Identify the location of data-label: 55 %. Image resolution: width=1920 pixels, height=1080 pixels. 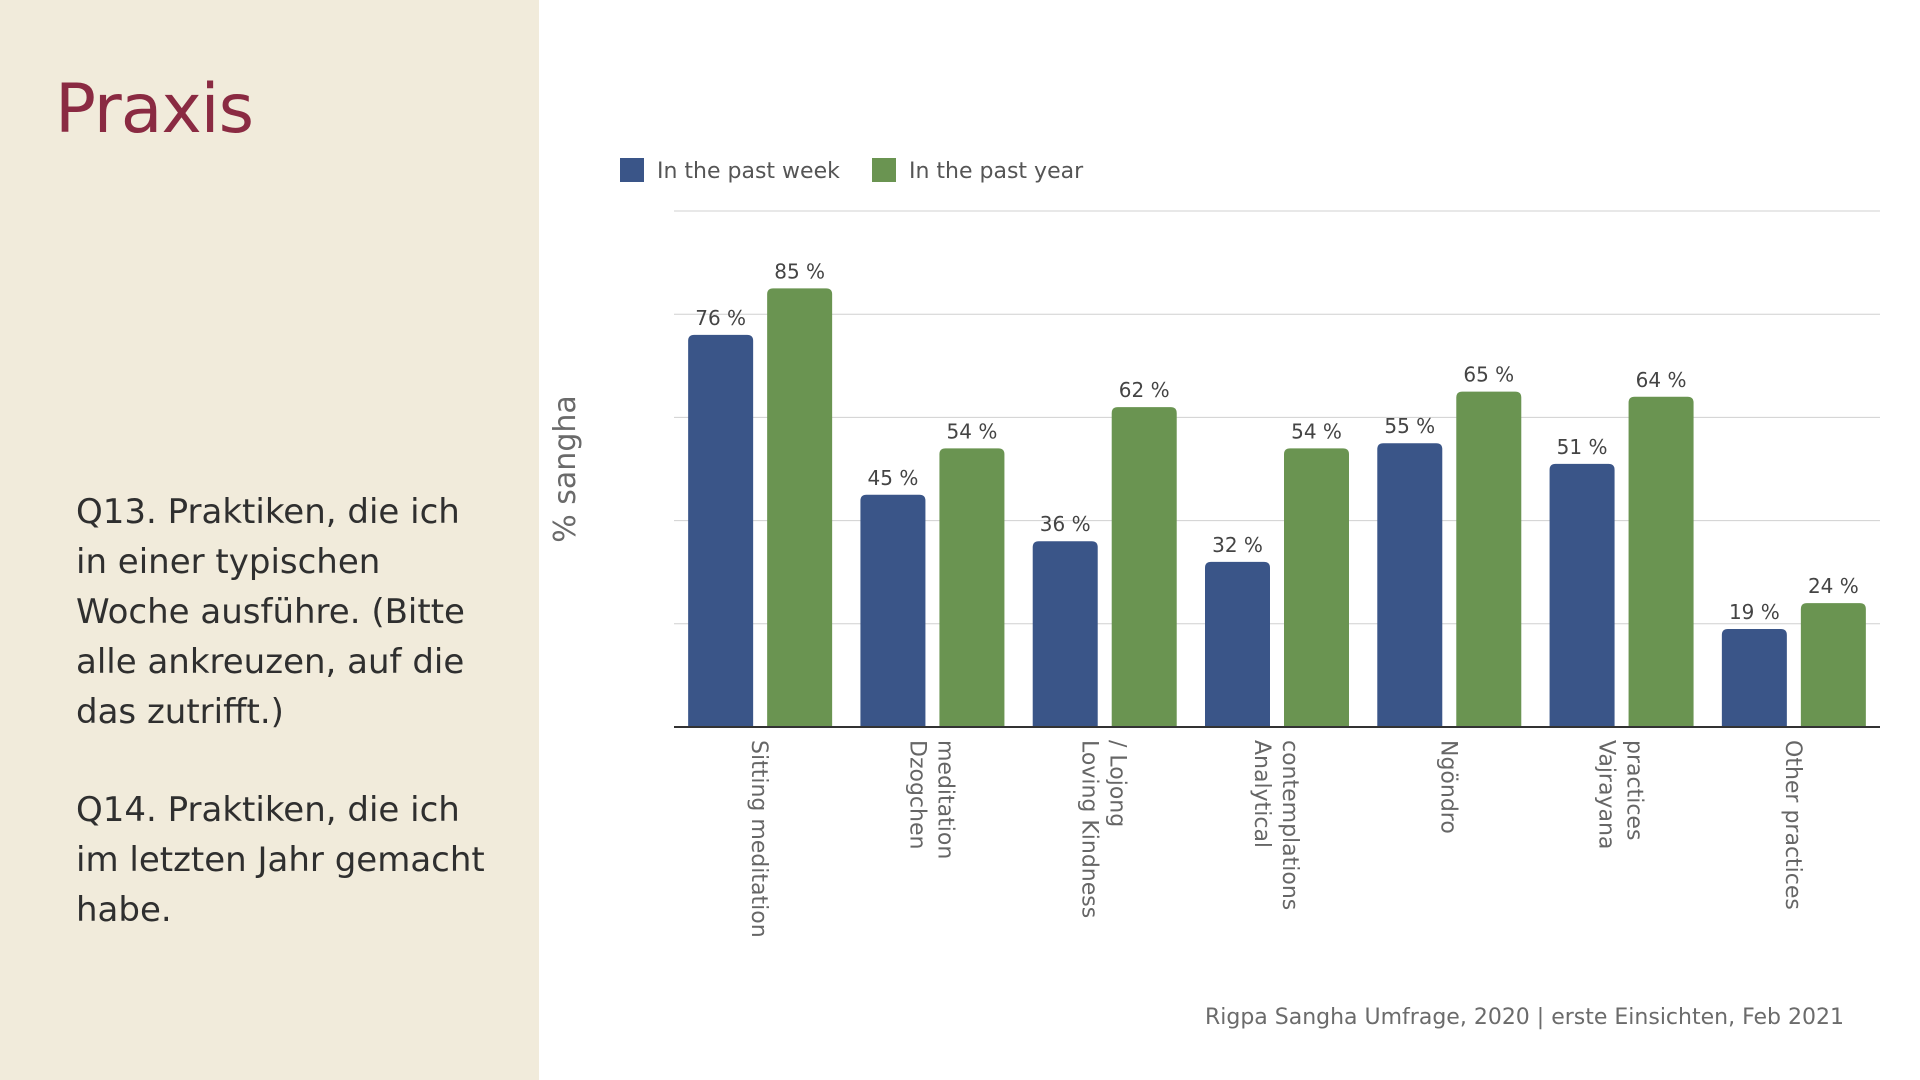
(1409, 426).